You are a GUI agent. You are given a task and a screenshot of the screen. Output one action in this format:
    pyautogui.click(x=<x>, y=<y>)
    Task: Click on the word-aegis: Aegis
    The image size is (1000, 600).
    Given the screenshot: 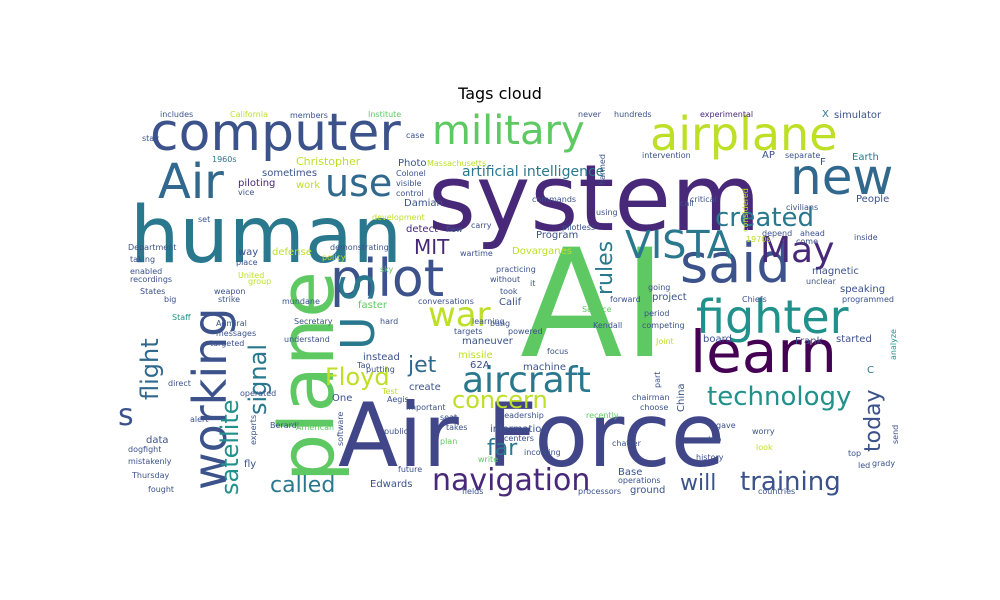 What is the action you would take?
    pyautogui.click(x=398, y=399)
    